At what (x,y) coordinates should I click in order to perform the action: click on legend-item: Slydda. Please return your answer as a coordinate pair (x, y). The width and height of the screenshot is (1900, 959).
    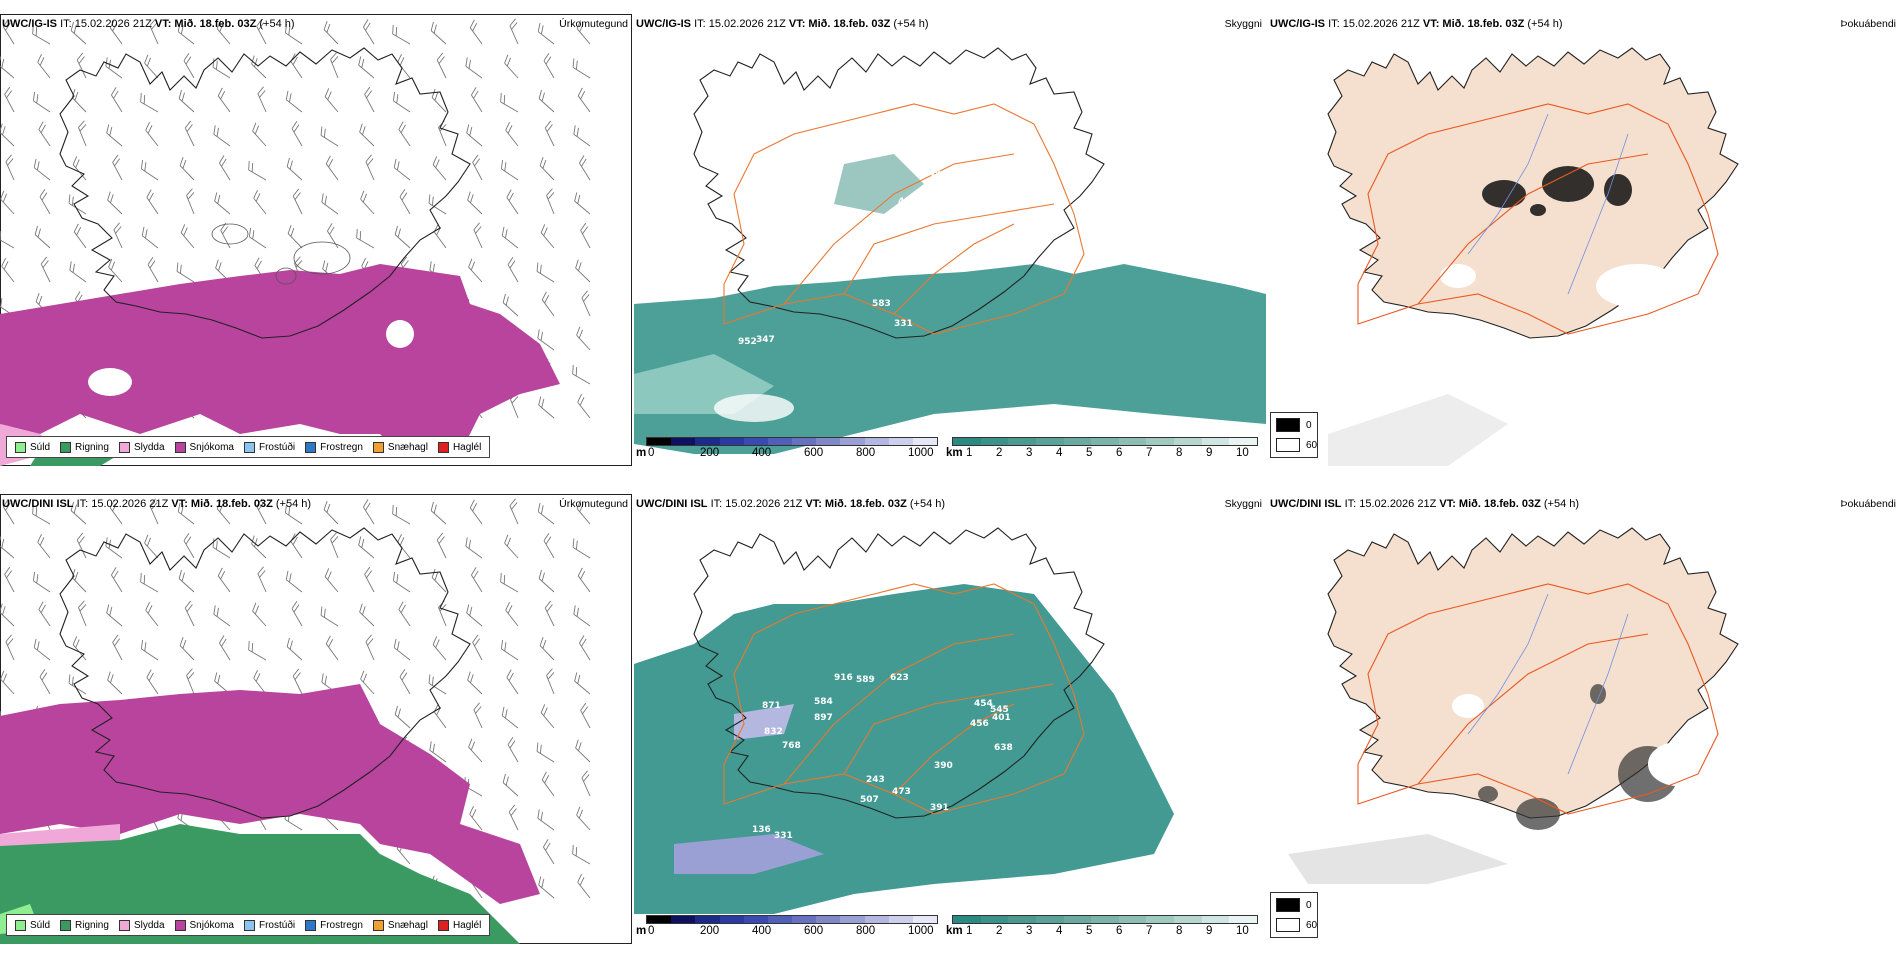
    Looking at the image, I should click on (141, 925).